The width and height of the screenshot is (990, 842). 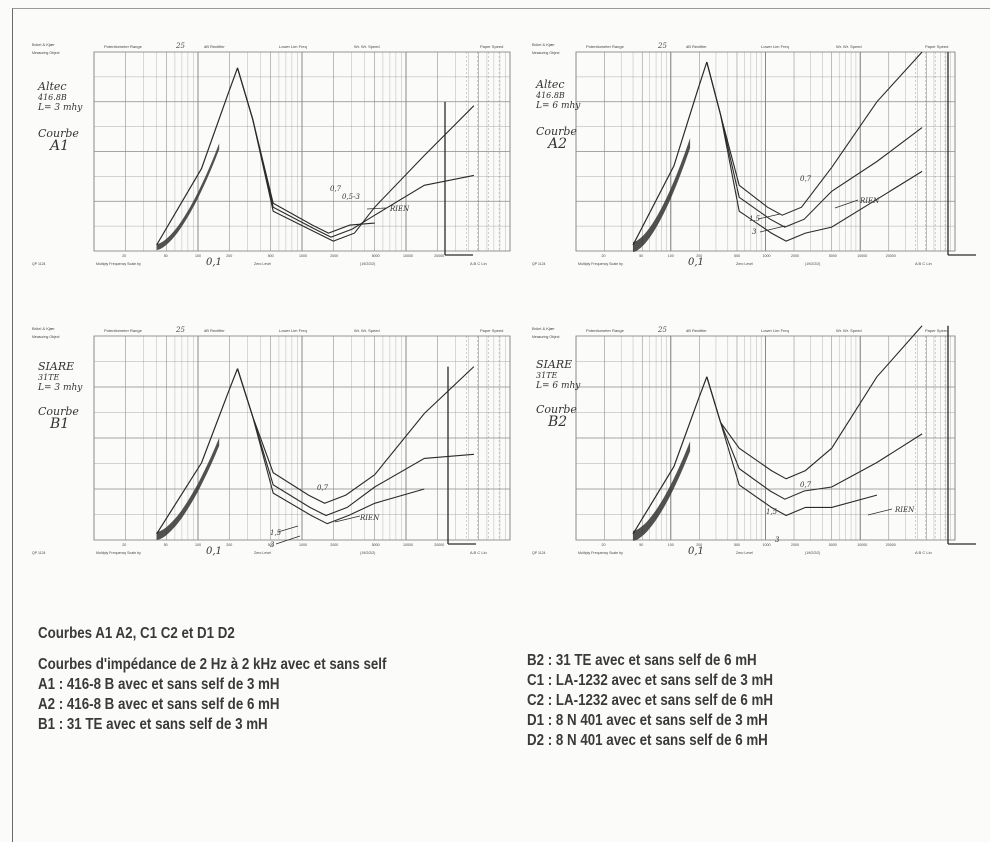 What do you see at coordinates (303, 256) in the screenshot?
I see `freq-tick-label: 1000` at bounding box center [303, 256].